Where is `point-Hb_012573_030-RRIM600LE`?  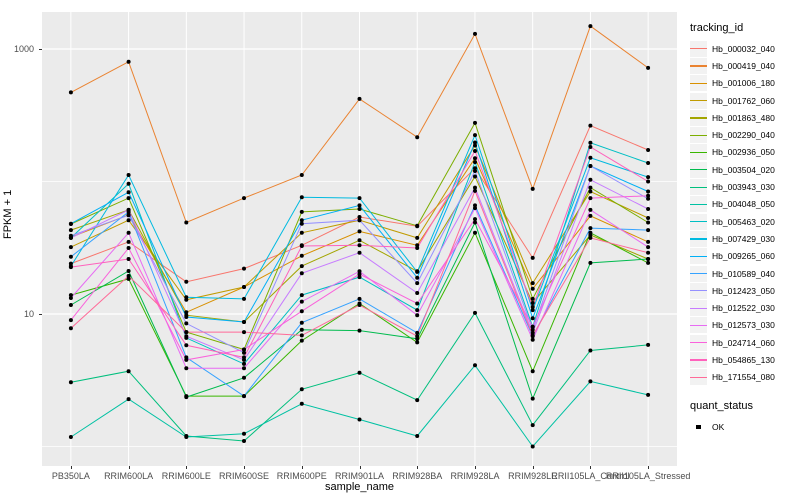 point-Hb_012573_030-RRIM600LE is located at coordinates (186, 368).